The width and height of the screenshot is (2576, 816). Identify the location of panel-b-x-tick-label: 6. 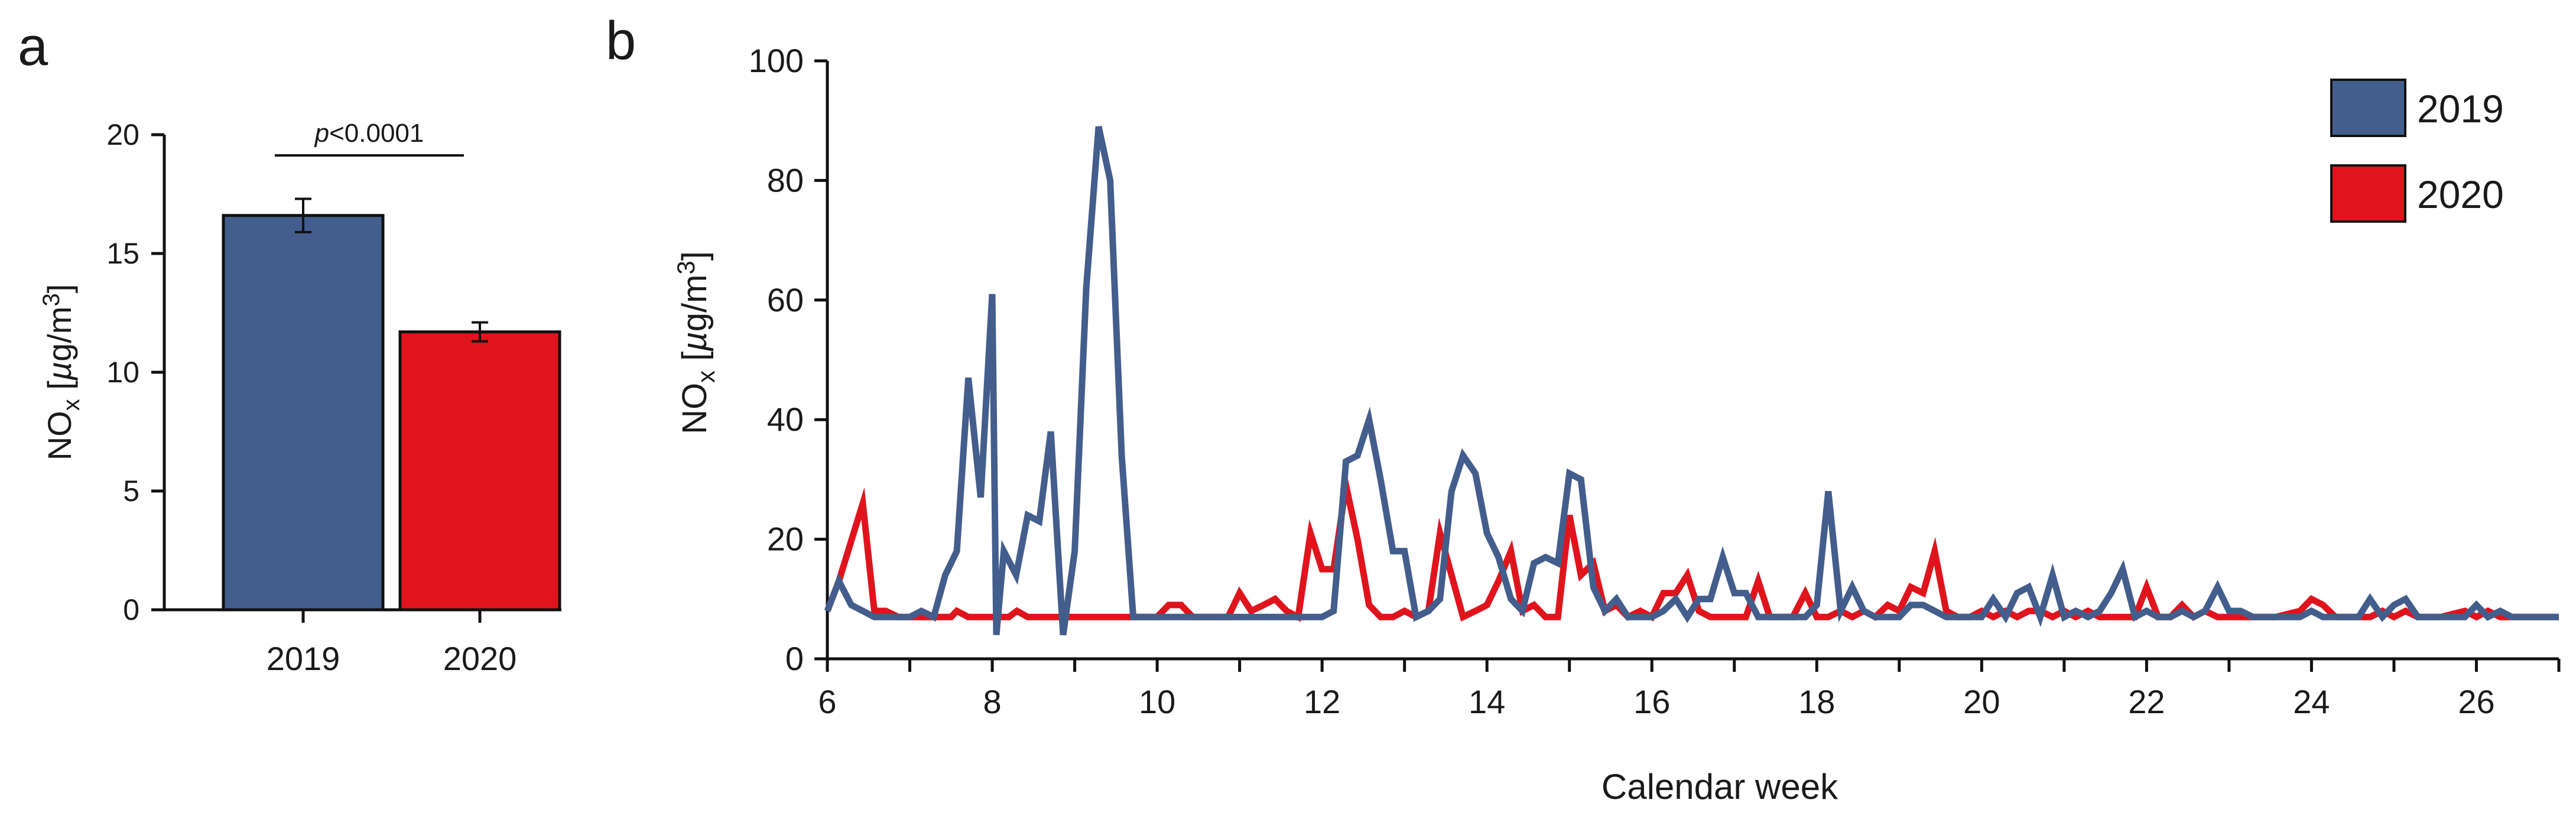
(827, 701).